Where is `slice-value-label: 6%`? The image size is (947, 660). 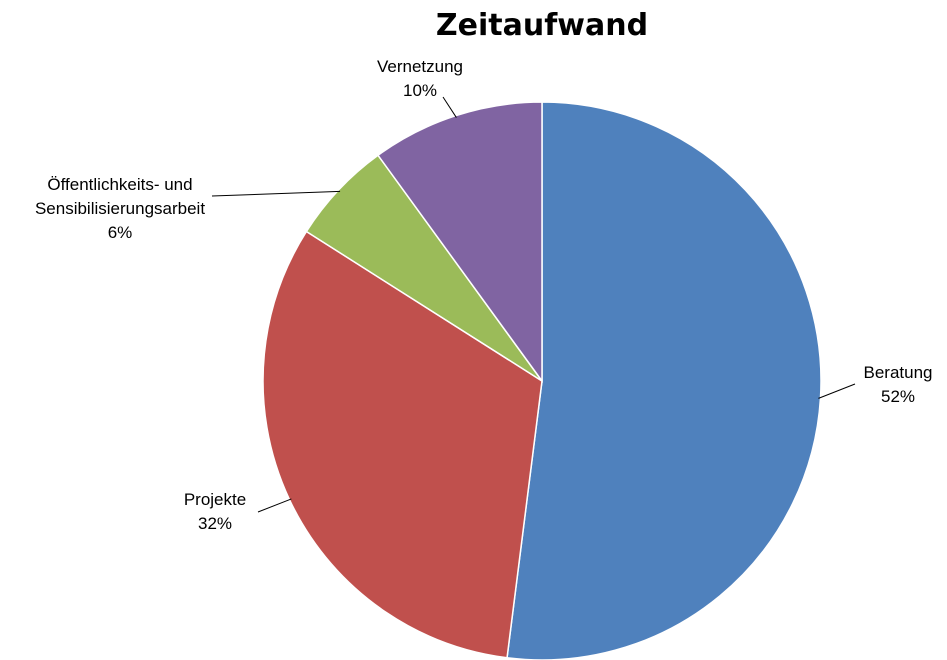
slice-value-label: 6% is located at coordinates (120, 232).